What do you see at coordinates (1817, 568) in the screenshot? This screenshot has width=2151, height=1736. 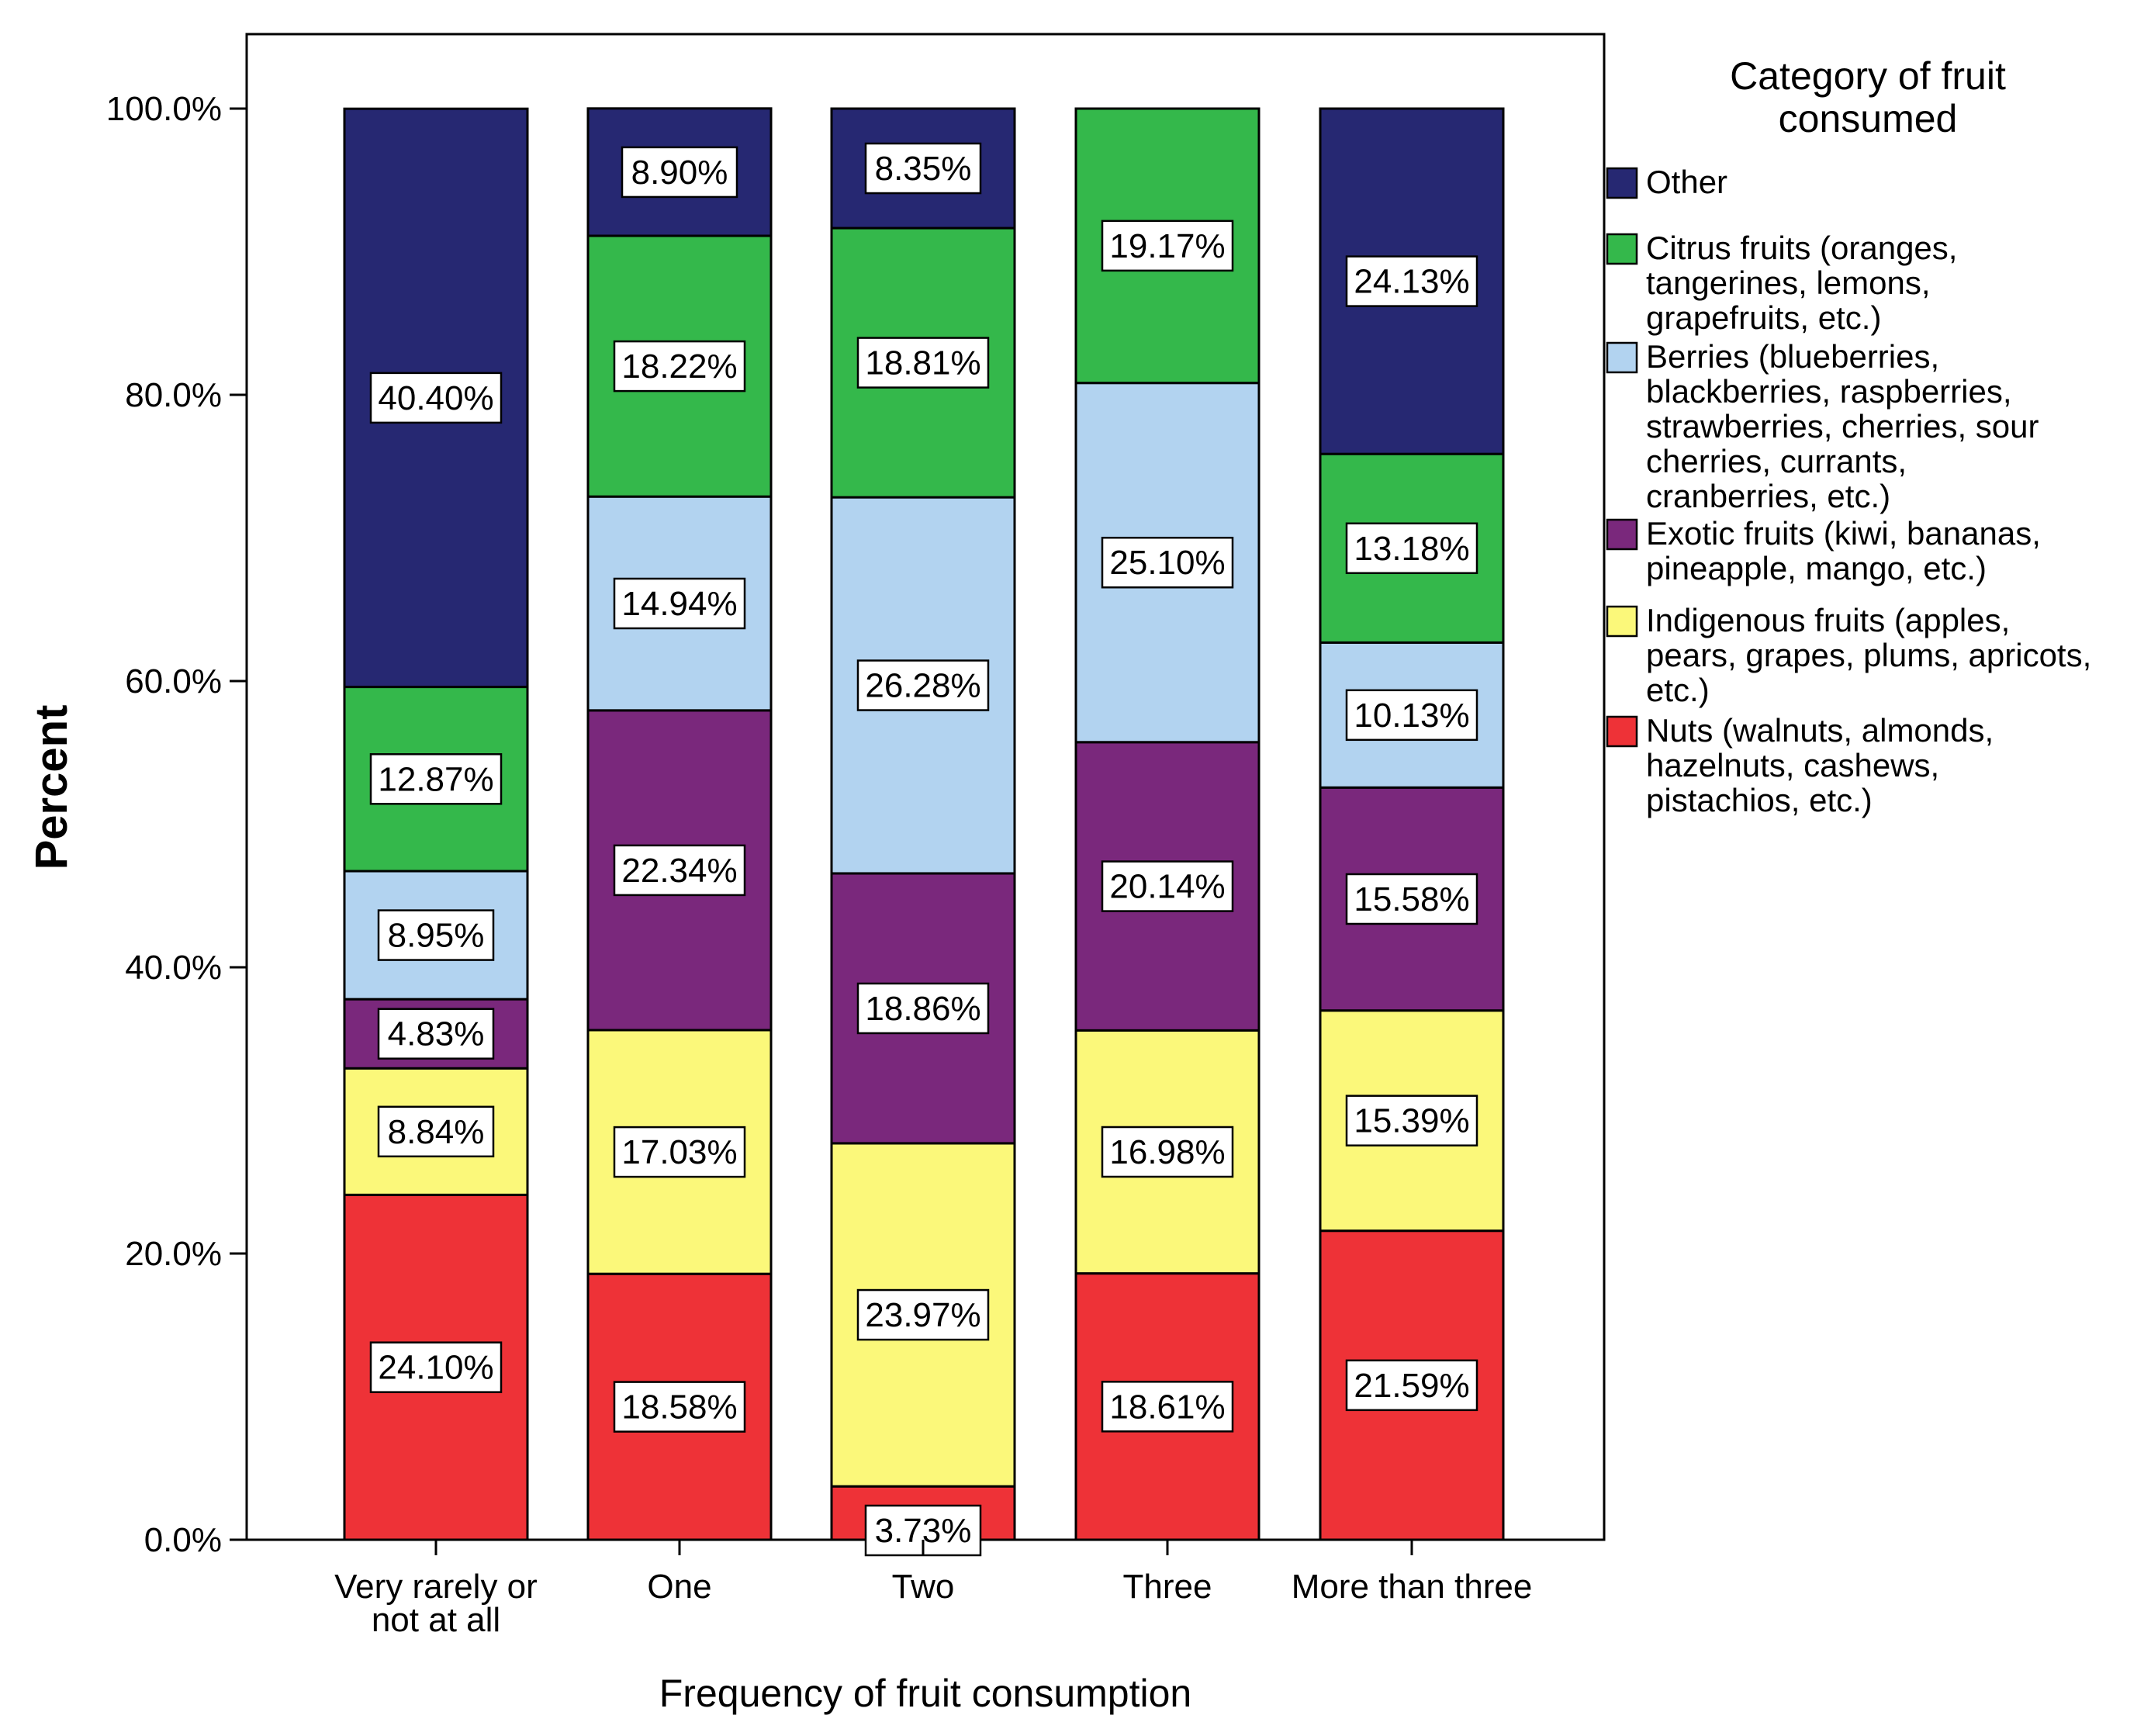 I see `legend-label-2: pineapple, mango, etc.)` at bounding box center [1817, 568].